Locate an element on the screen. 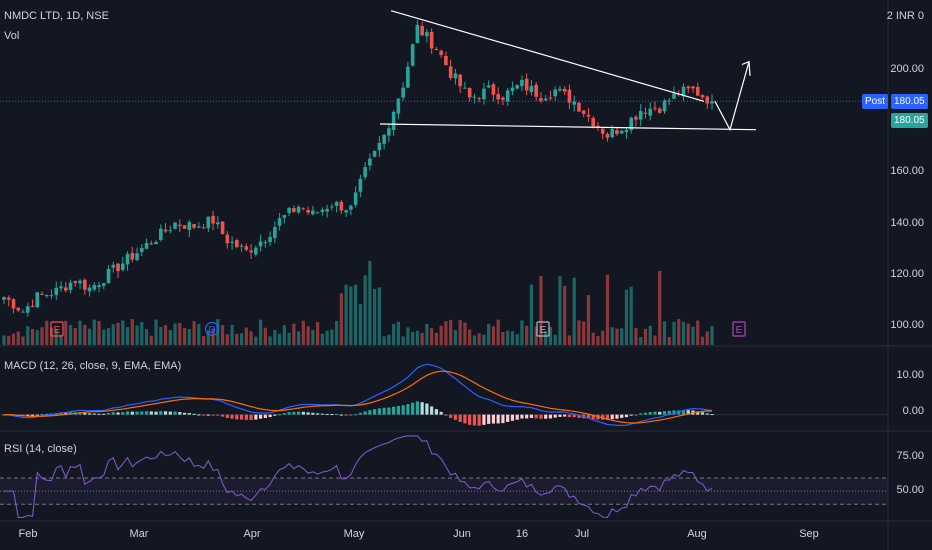  event-marker-label: E is located at coordinates (57, 330).